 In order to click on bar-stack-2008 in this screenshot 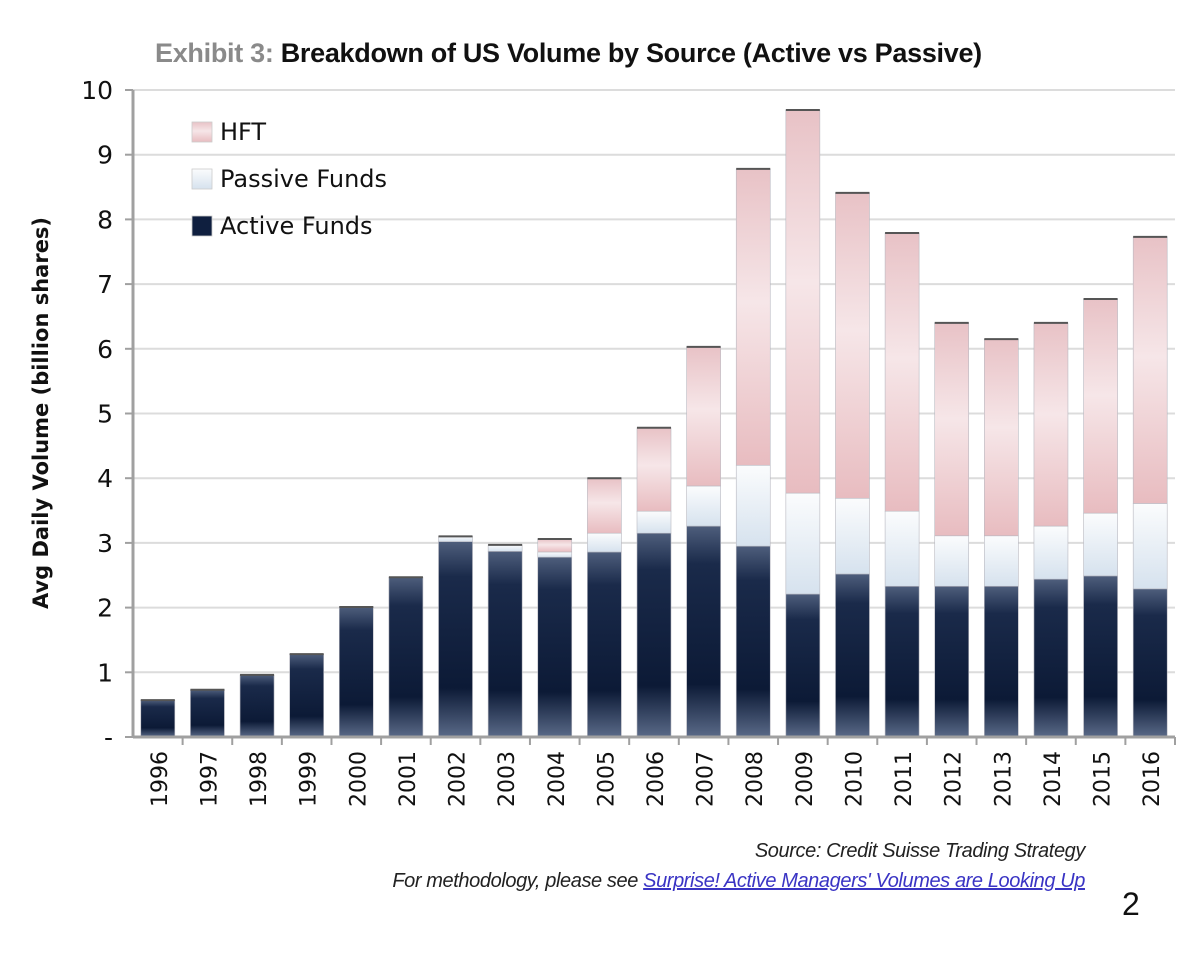, I will do `click(753, 452)`.